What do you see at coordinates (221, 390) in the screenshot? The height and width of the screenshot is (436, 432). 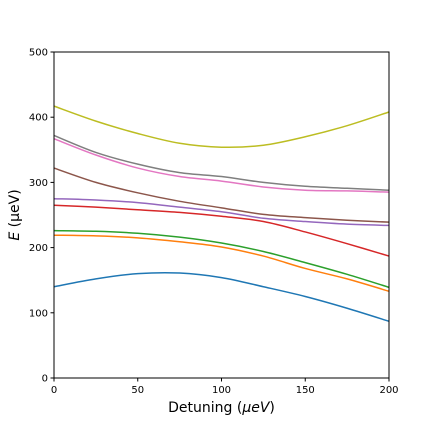 I see `x-tick-label: 100` at bounding box center [221, 390].